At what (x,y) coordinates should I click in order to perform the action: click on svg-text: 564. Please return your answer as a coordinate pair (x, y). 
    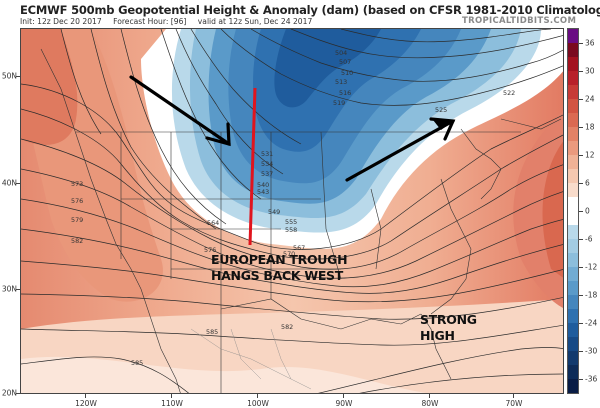
    Looking at the image, I should click on (213, 223).